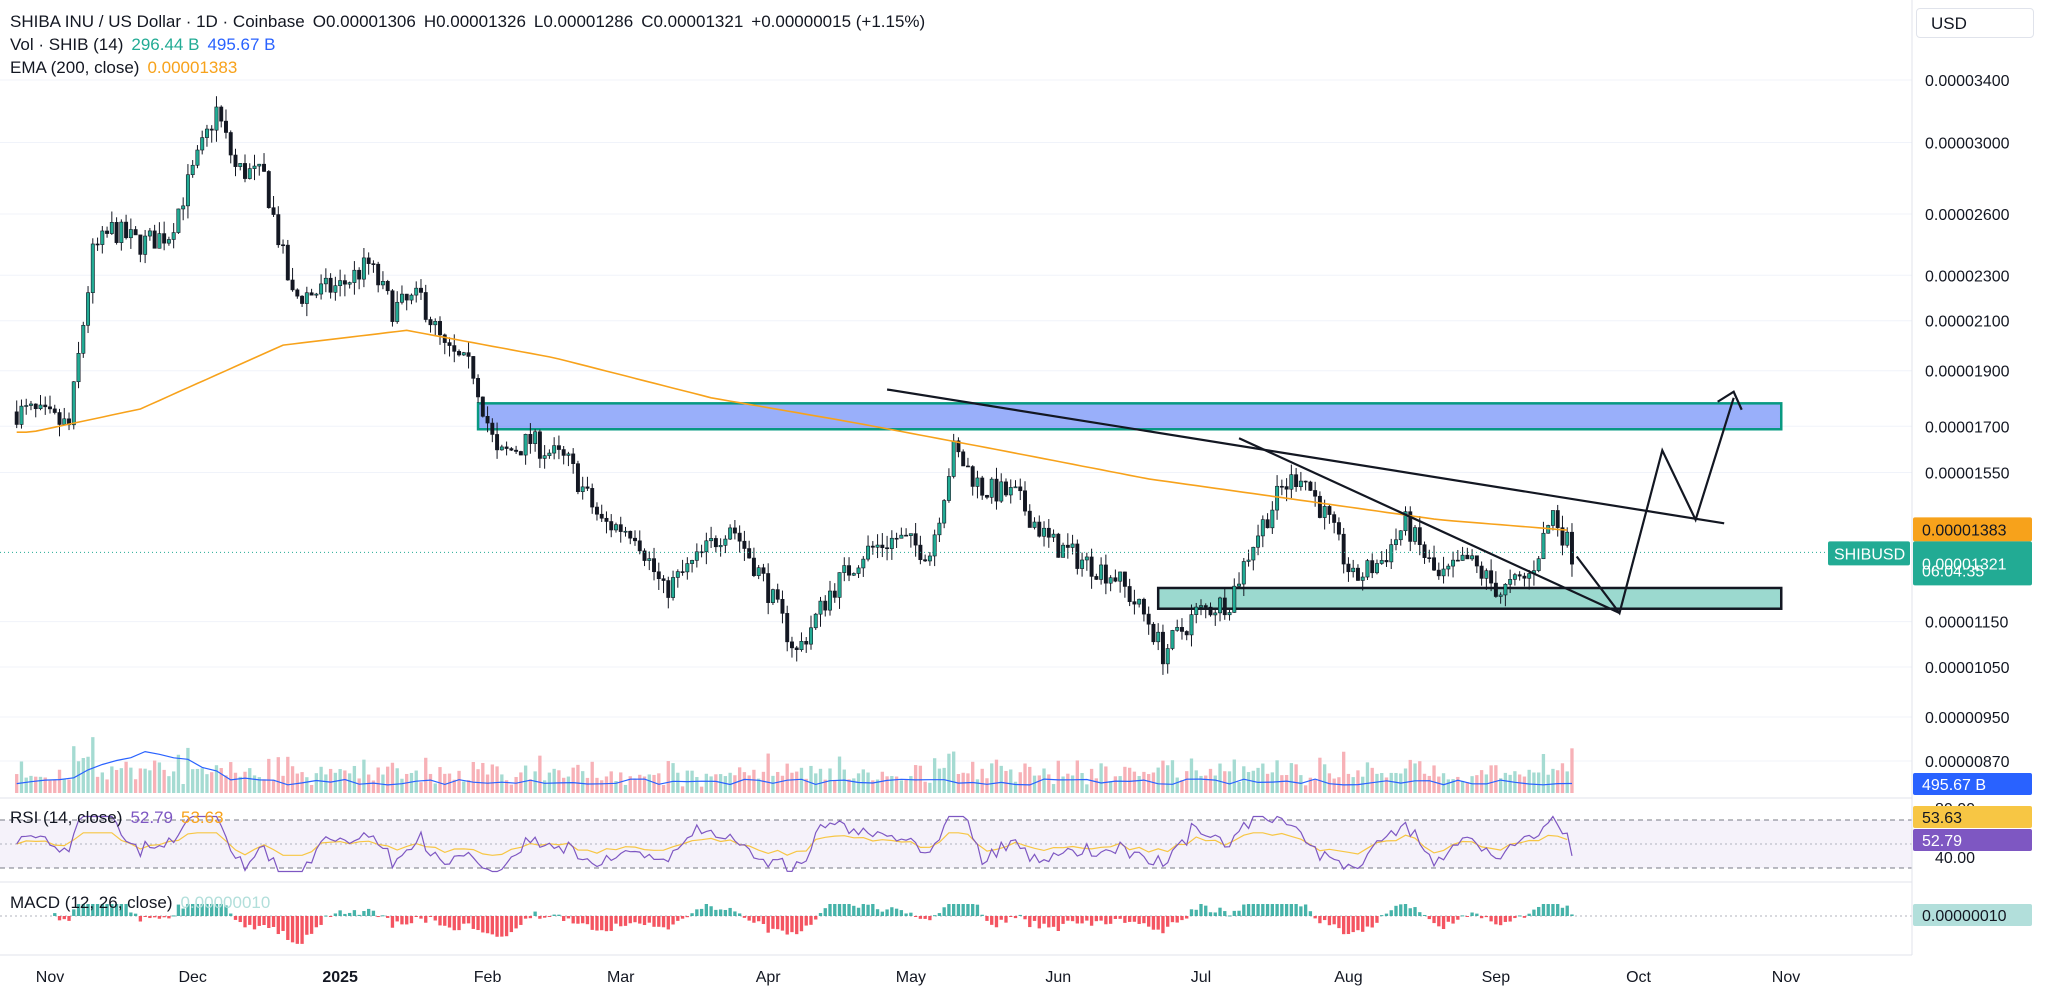  Describe the element at coordinates (488, 977) in the screenshot. I see `time-tick-label: Feb` at that location.